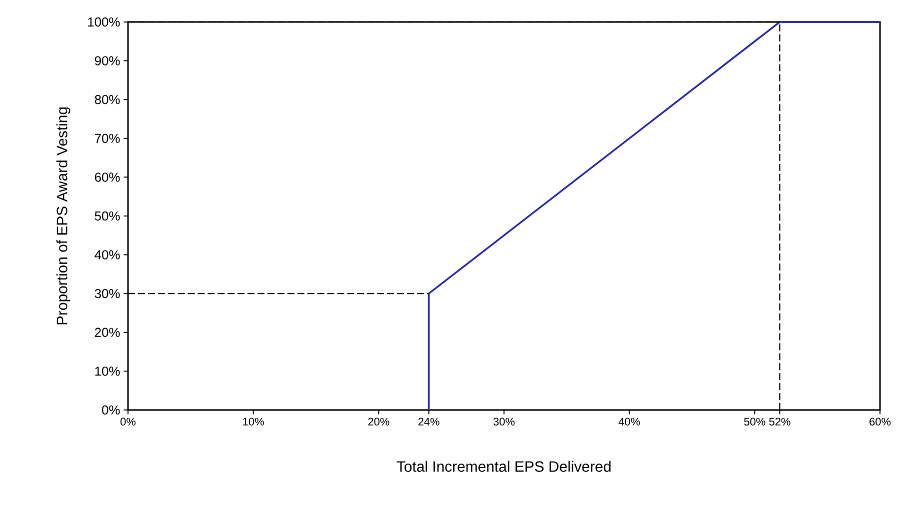 The width and height of the screenshot is (903, 512). What do you see at coordinates (104, 22) in the screenshot?
I see `y-tick-label: 100%` at bounding box center [104, 22].